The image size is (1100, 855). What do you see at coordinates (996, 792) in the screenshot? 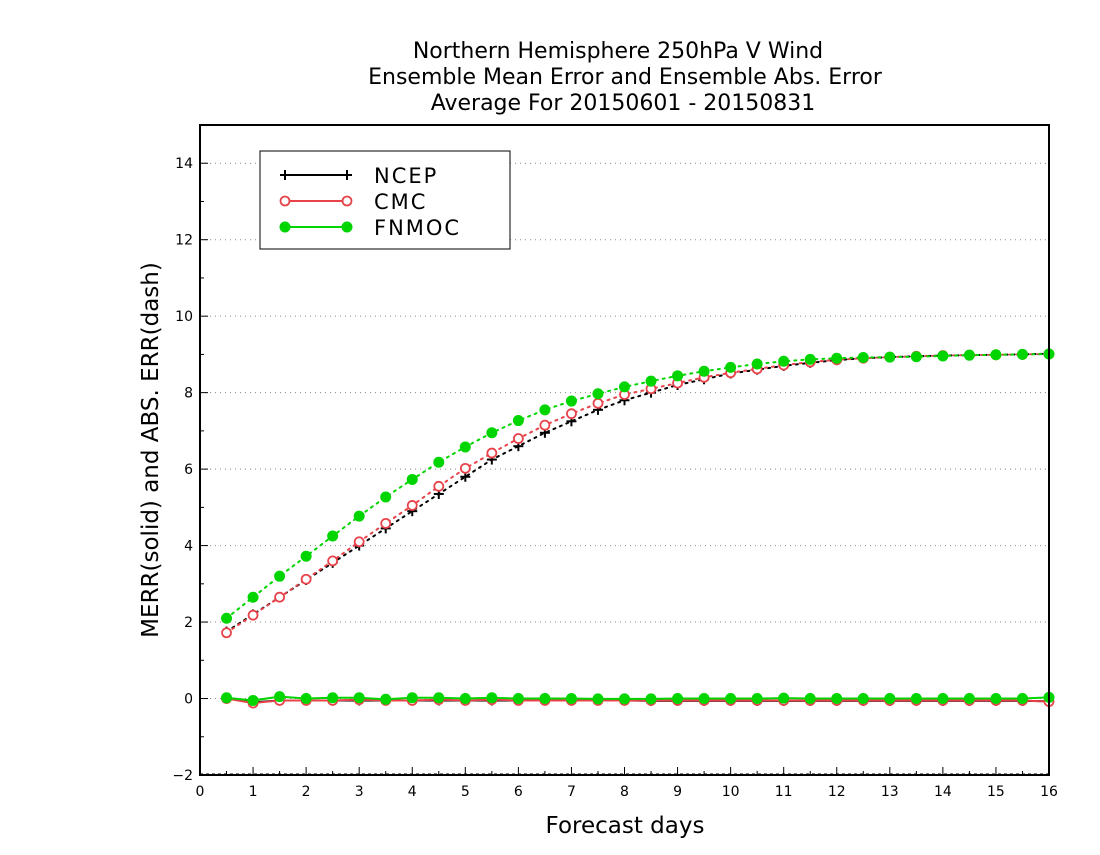
I see `x-tick-label: 15` at bounding box center [996, 792].